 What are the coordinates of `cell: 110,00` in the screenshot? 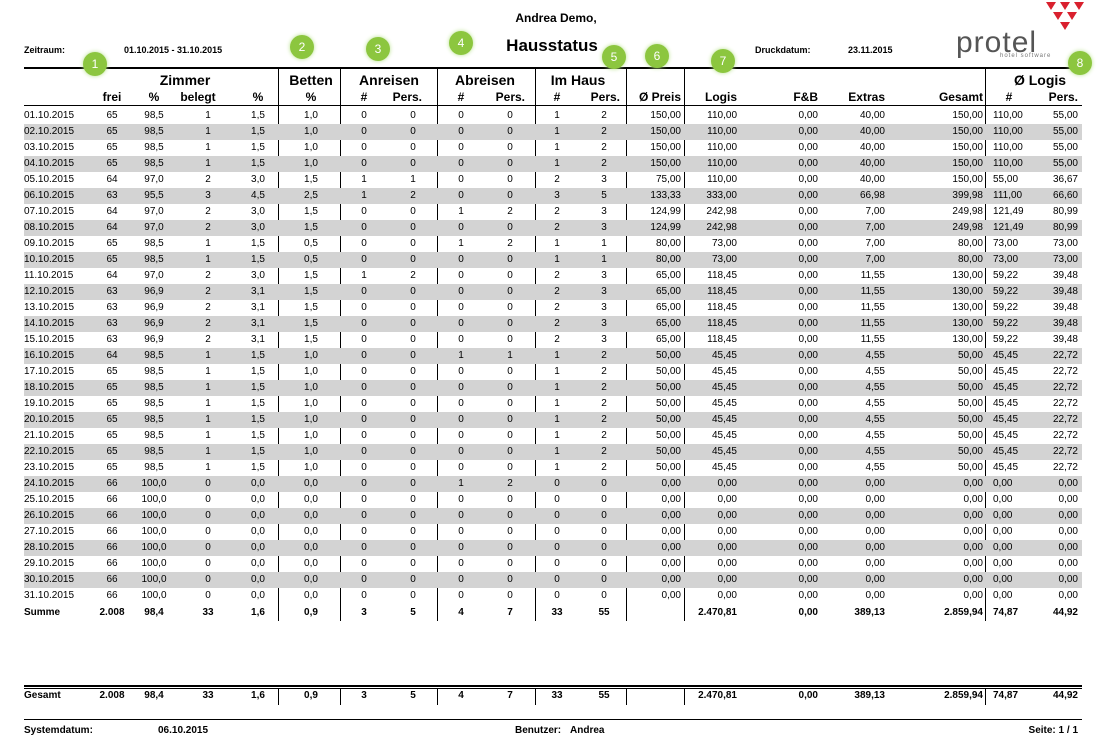 It's located at (1008, 147).